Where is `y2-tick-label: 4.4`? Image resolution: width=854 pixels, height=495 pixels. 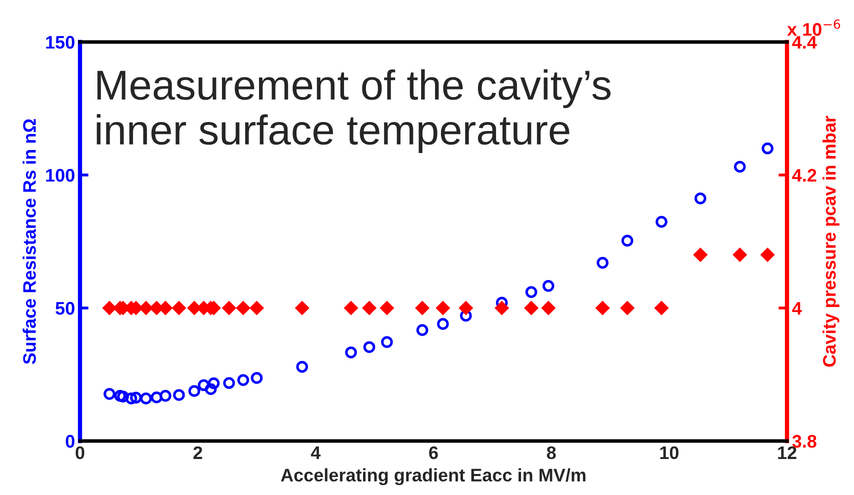 y2-tick-label: 4.4 is located at coordinates (804, 42).